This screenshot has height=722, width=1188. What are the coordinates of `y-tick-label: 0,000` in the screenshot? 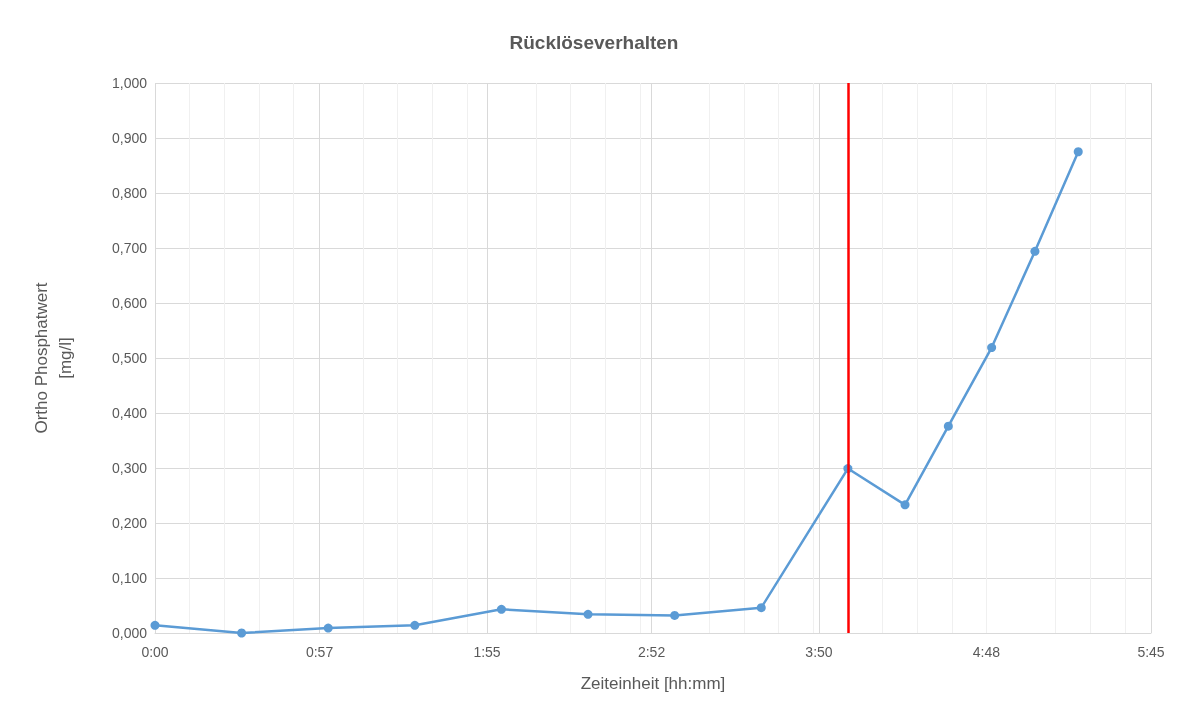 It's located at (129, 633).